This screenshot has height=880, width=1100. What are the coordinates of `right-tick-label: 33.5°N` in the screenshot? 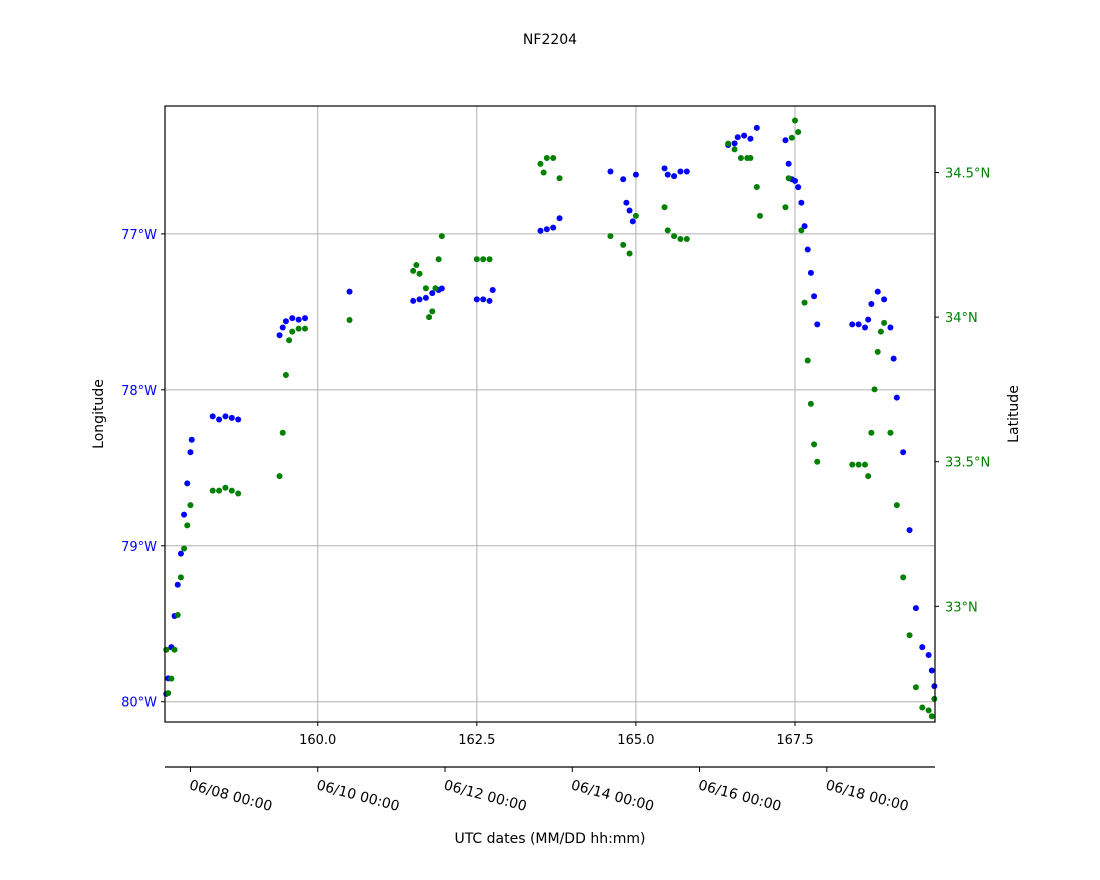 It's located at (967, 463).